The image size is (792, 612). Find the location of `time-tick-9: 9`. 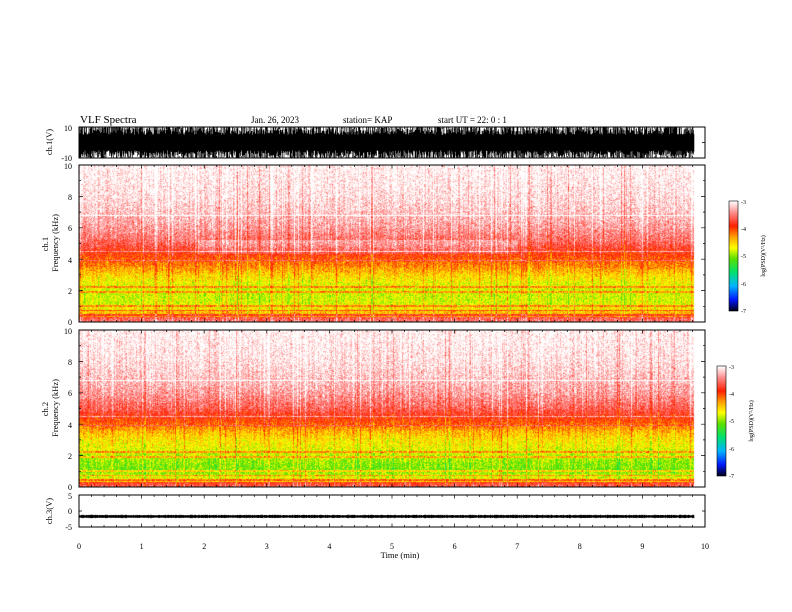

time-tick-9: 9 is located at coordinates (642, 546).